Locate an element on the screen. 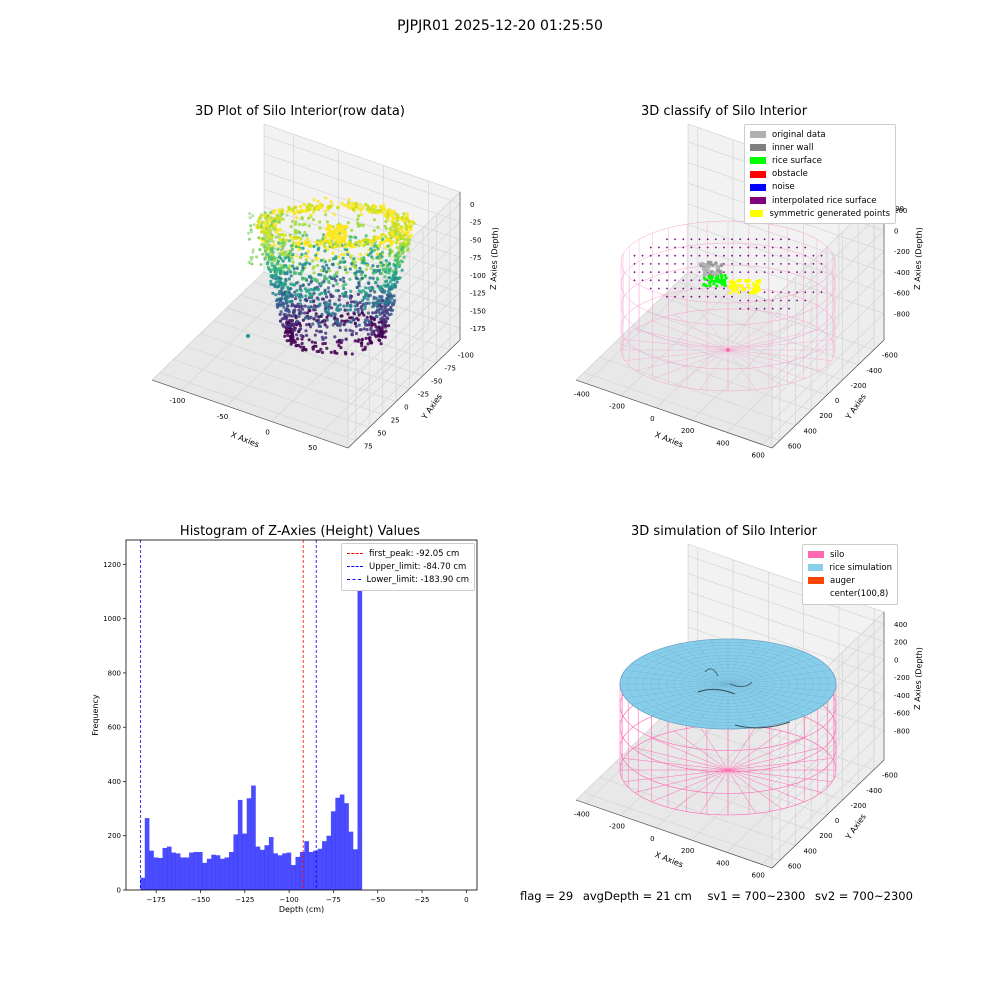  plot4-depression is located at coordinates (741, 684).